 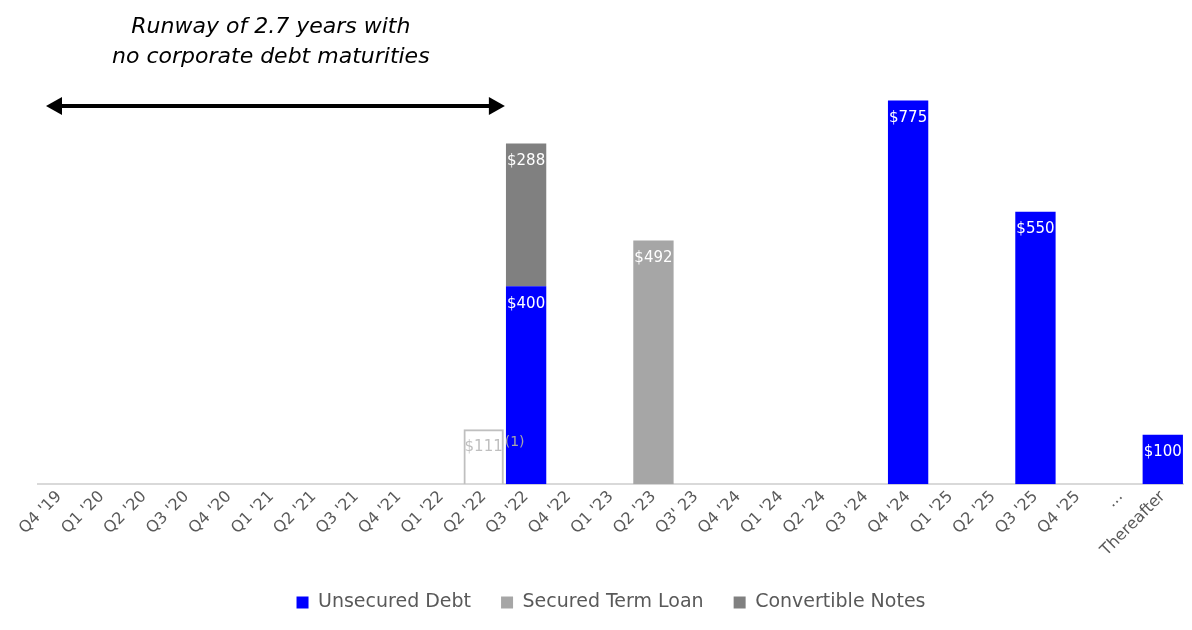 I want to click on legend-label: Unsecured Debt, so click(x=395, y=600).